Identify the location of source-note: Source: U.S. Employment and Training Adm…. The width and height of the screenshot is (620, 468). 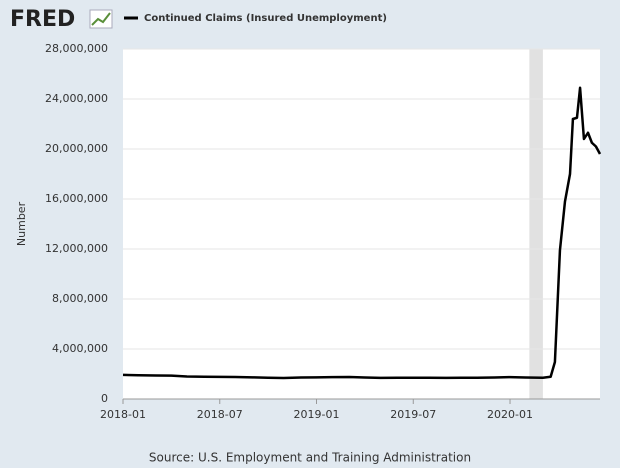
(310, 458).